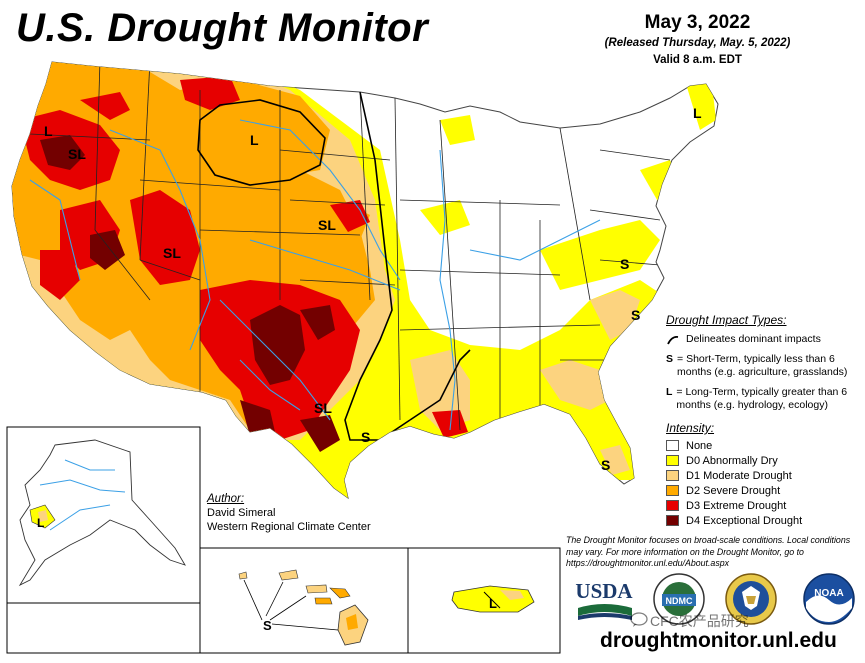 This screenshot has width=865, height=663. What do you see at coordinates (254, 140) in the screenshot?
I see `label-montana: L` at bounding box center [254, 140].